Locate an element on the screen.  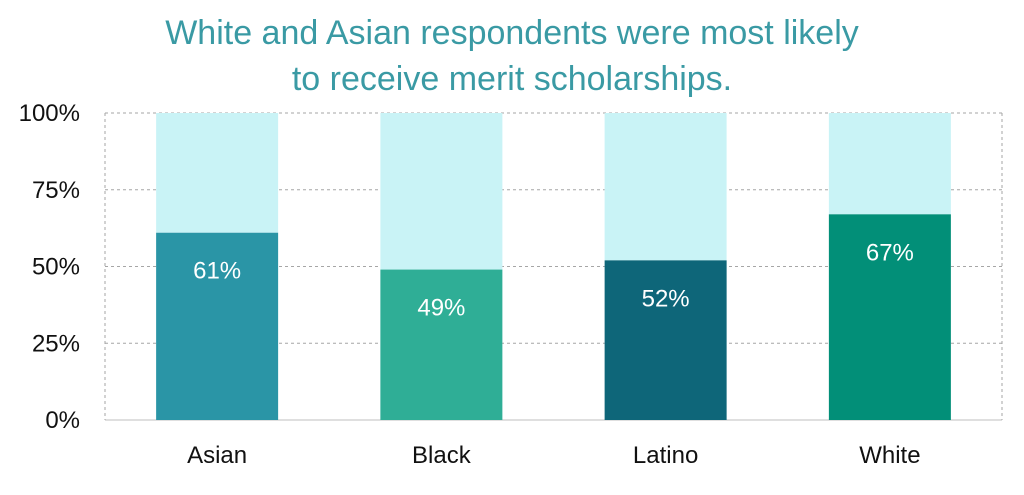
data-label: 67% is located at coordinates (890, 252).